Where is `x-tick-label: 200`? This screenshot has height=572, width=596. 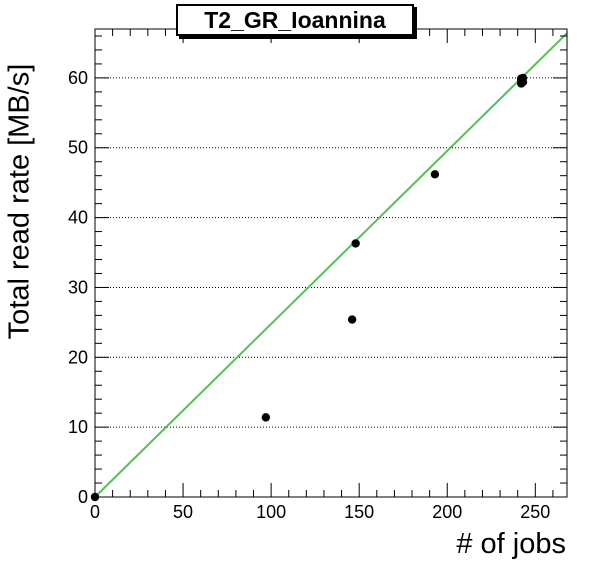
x-tick-label: 200 is located at coordinates (447, 512).